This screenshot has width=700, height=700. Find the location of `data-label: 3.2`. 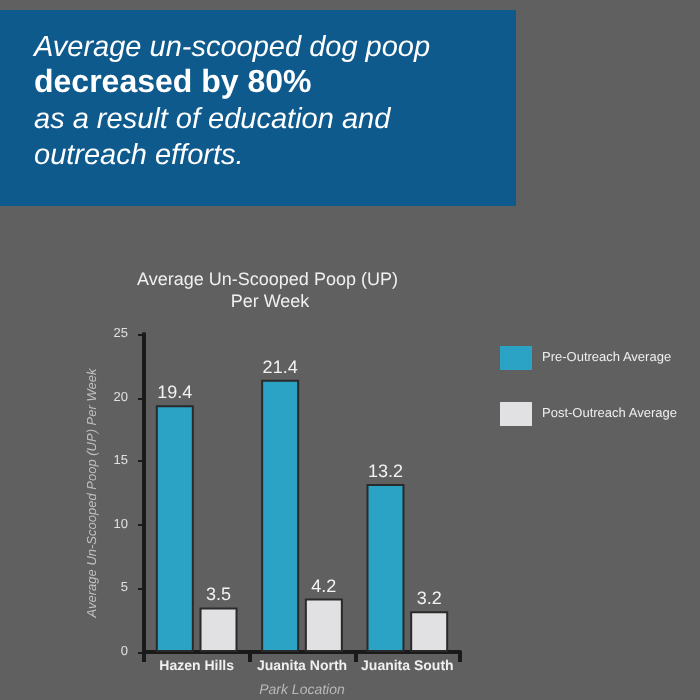

data-label: 3.2 is located at coordinates (429, 598).